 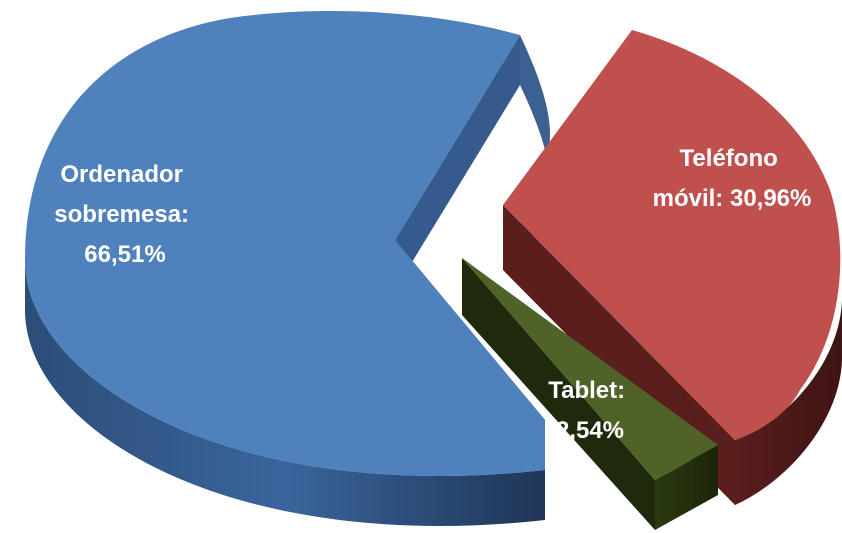 I want to click on slice-wall-tablet, so click(x=558, y=394).